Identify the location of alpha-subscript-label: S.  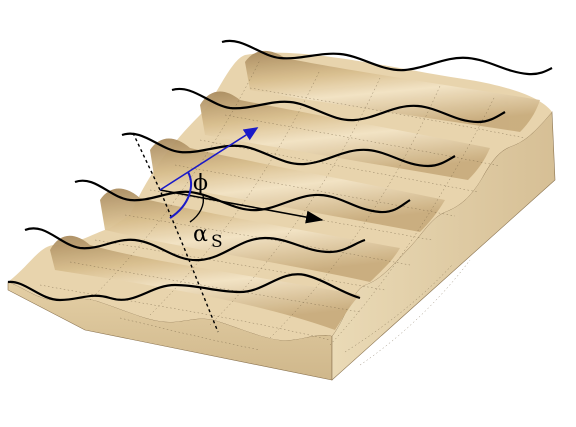
(217, 242).